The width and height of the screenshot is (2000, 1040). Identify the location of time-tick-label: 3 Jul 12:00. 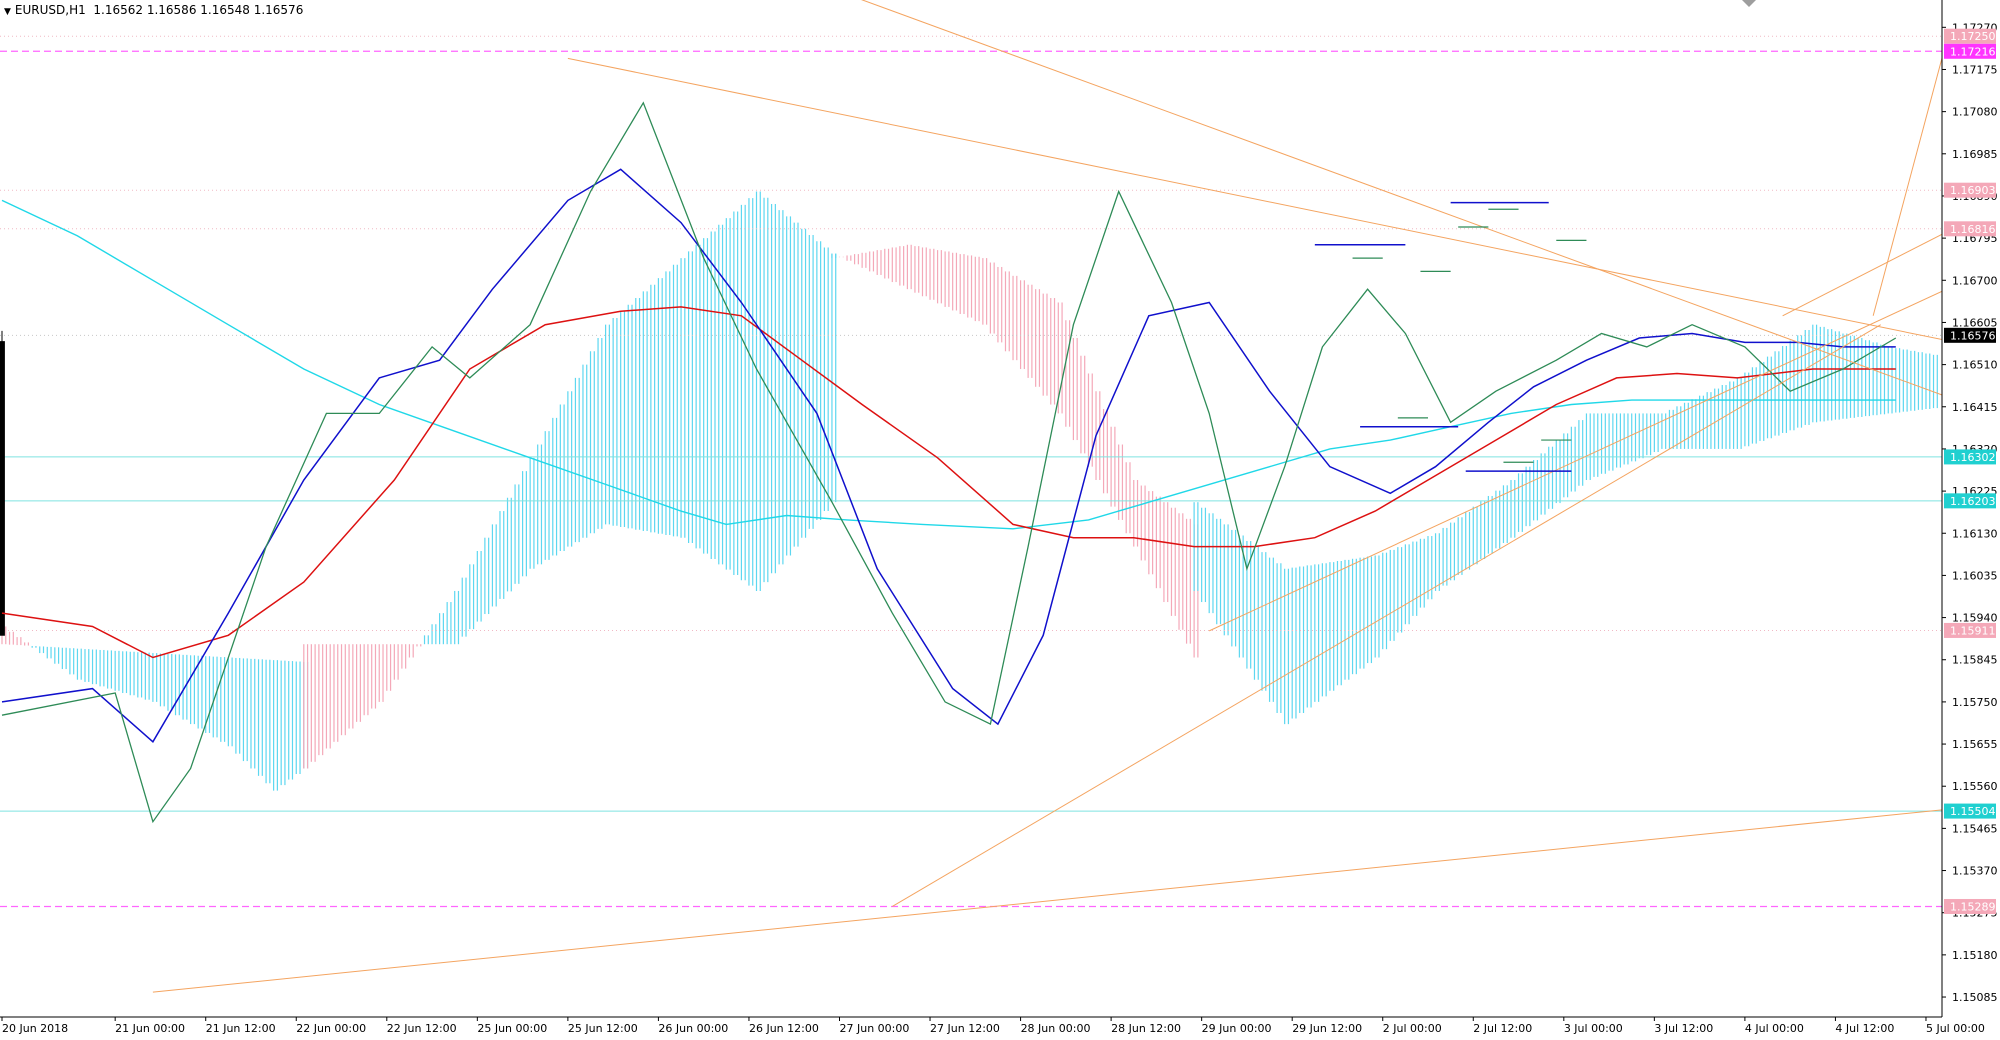
(1683, 1028).